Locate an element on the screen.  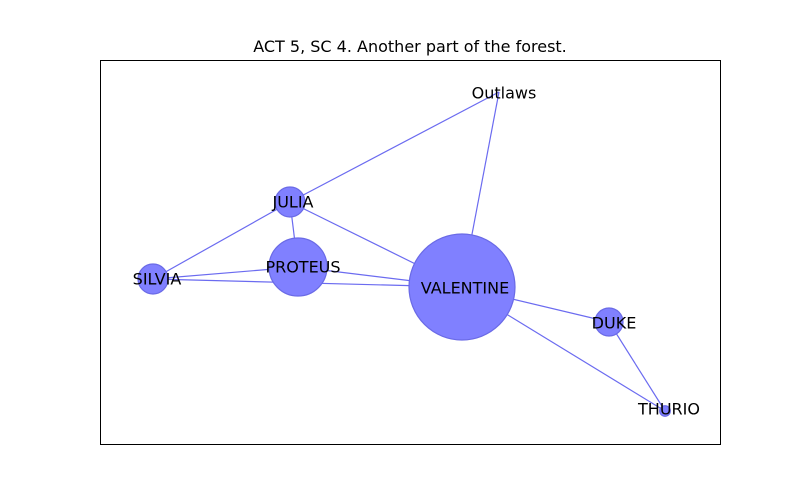
node-label-julia: JULIA is located at coordinates (292, 202).